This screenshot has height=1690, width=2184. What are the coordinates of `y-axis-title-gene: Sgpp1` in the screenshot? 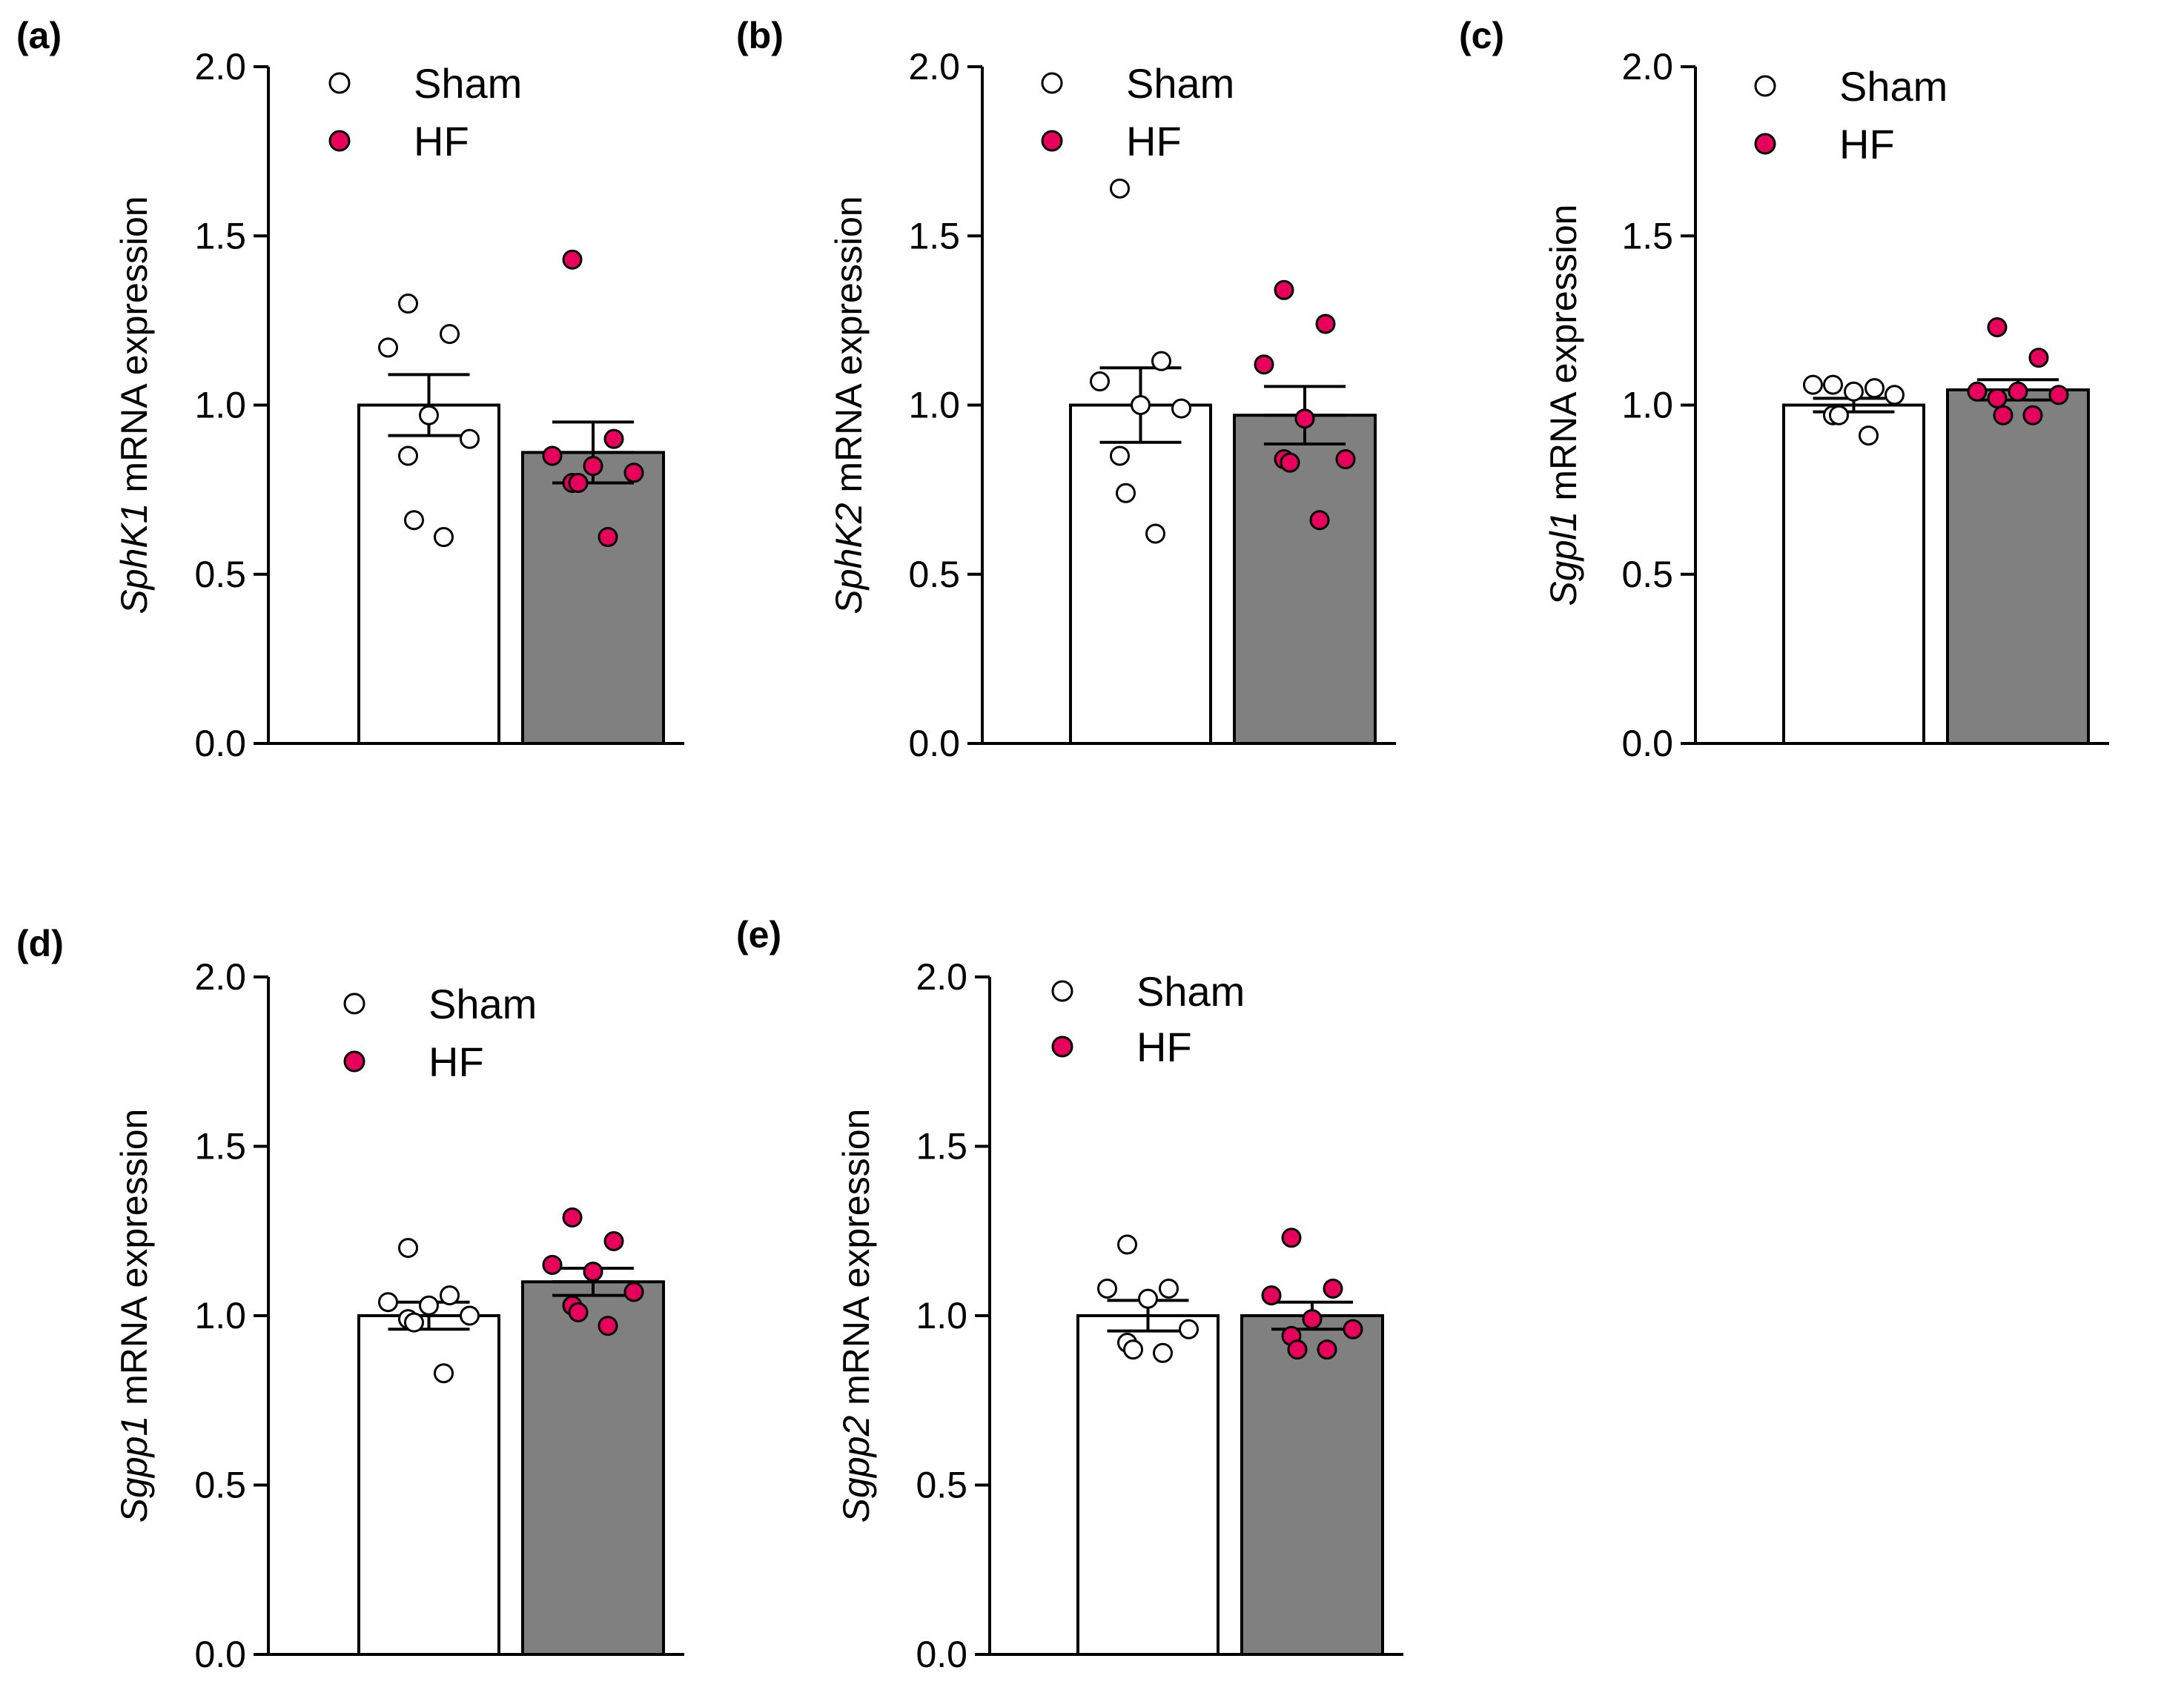 It's located at (134, 1469).